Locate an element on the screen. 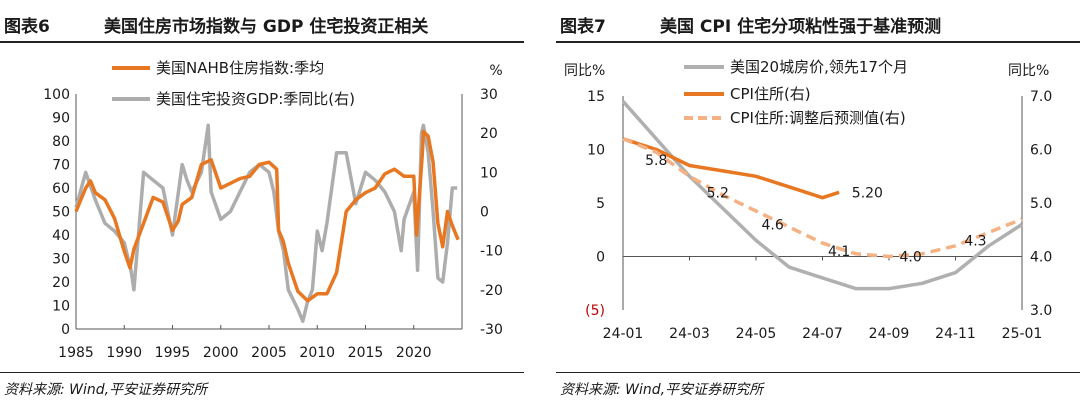  left-top-rule is located at coordinates (262, 42).